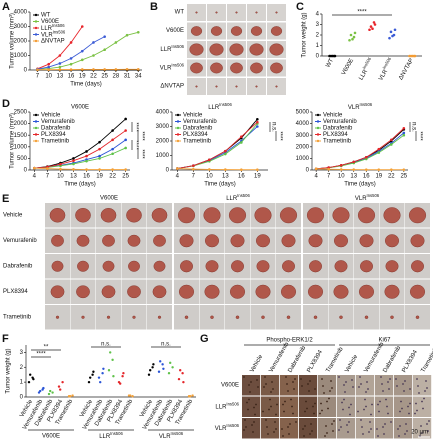 This screenshot has width=433, height=440. What do you see at coordinates (13, 141) in the screenshot?
I see `y-axis-label: Tumor volume (mm³)` at bounding box center [13, 141].